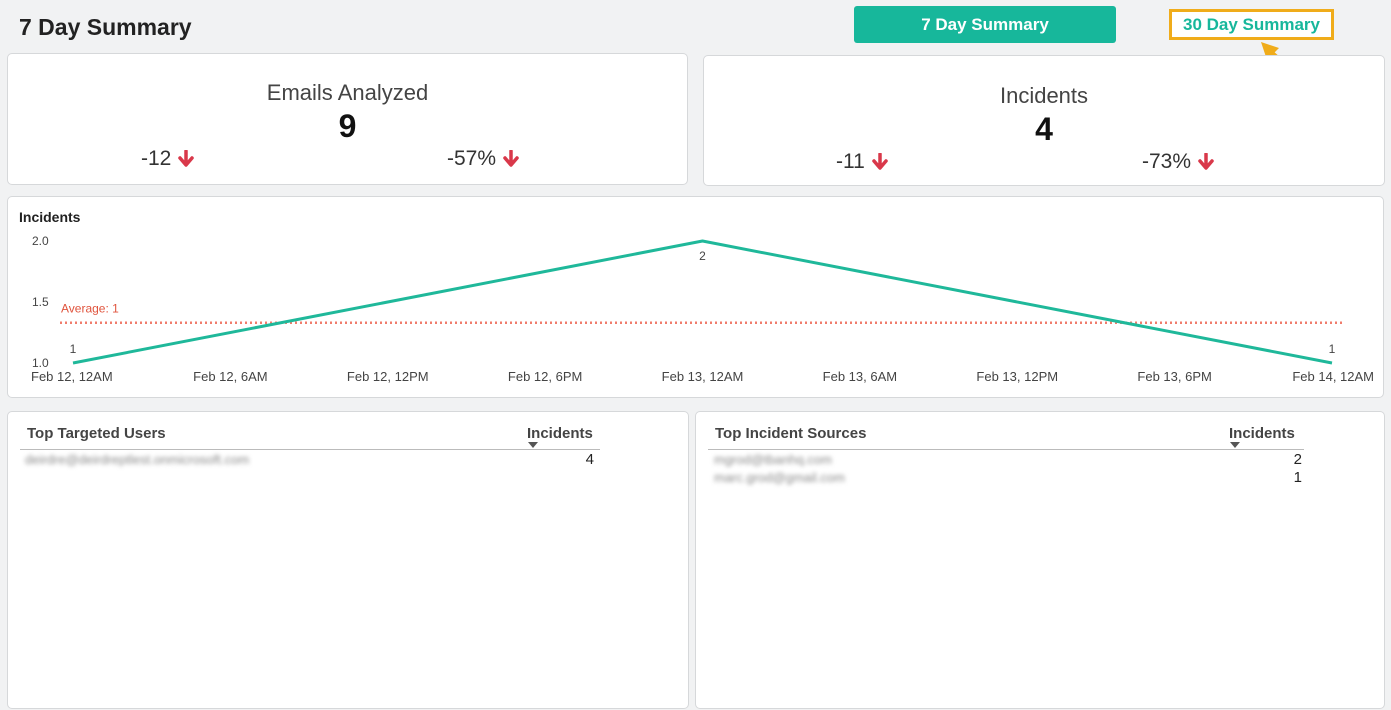  What do you see at coordinates (589, 459) in the screenshot?
I see `targeted-user-count: 4` at bounding box center [589, 459].